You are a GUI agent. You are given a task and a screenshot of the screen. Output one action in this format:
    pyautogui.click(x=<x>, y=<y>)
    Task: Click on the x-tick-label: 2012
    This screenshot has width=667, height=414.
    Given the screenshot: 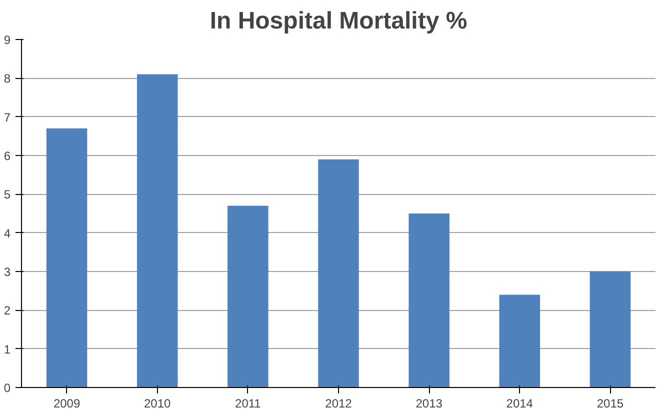 What is the action you would take?
    pyautogui.click(x=338, y=403)
    